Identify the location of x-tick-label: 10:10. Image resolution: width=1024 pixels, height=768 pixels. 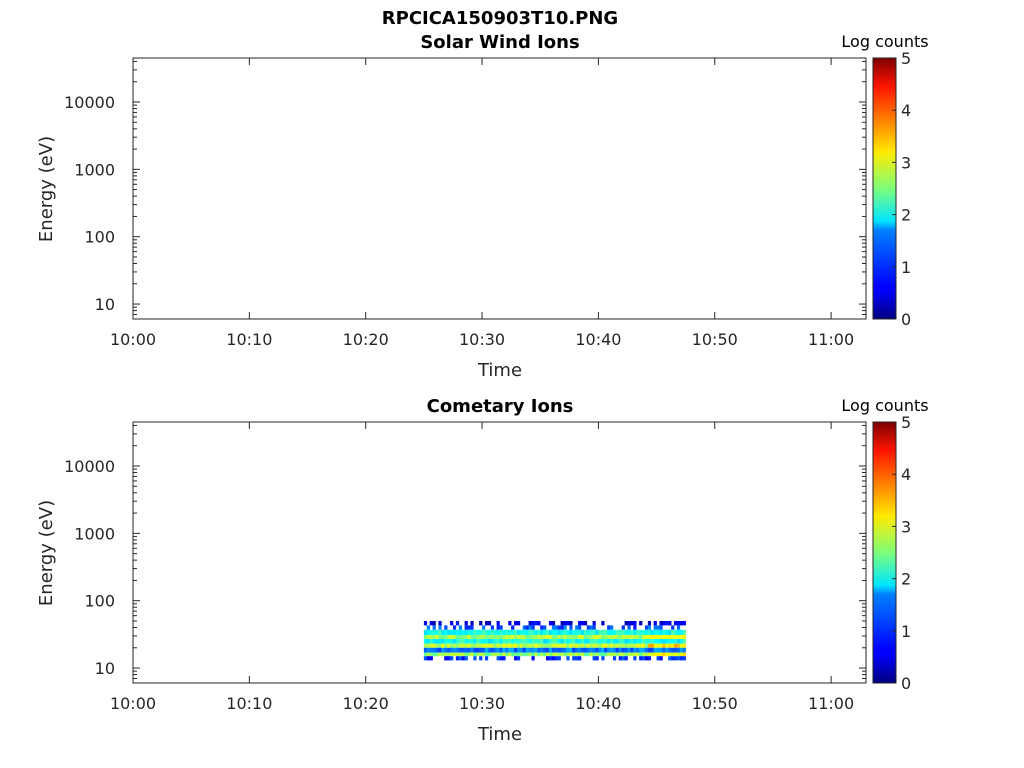
(249, 703).